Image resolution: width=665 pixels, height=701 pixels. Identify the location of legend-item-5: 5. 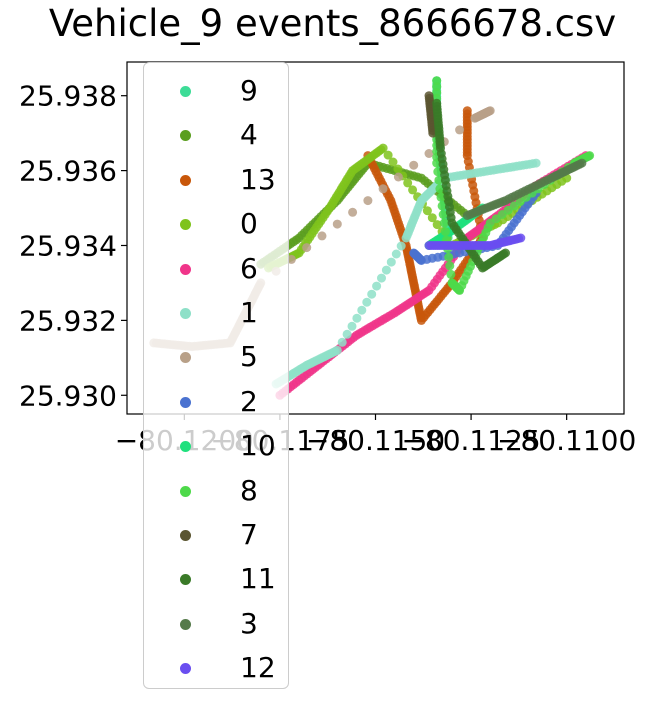
(217, 357).